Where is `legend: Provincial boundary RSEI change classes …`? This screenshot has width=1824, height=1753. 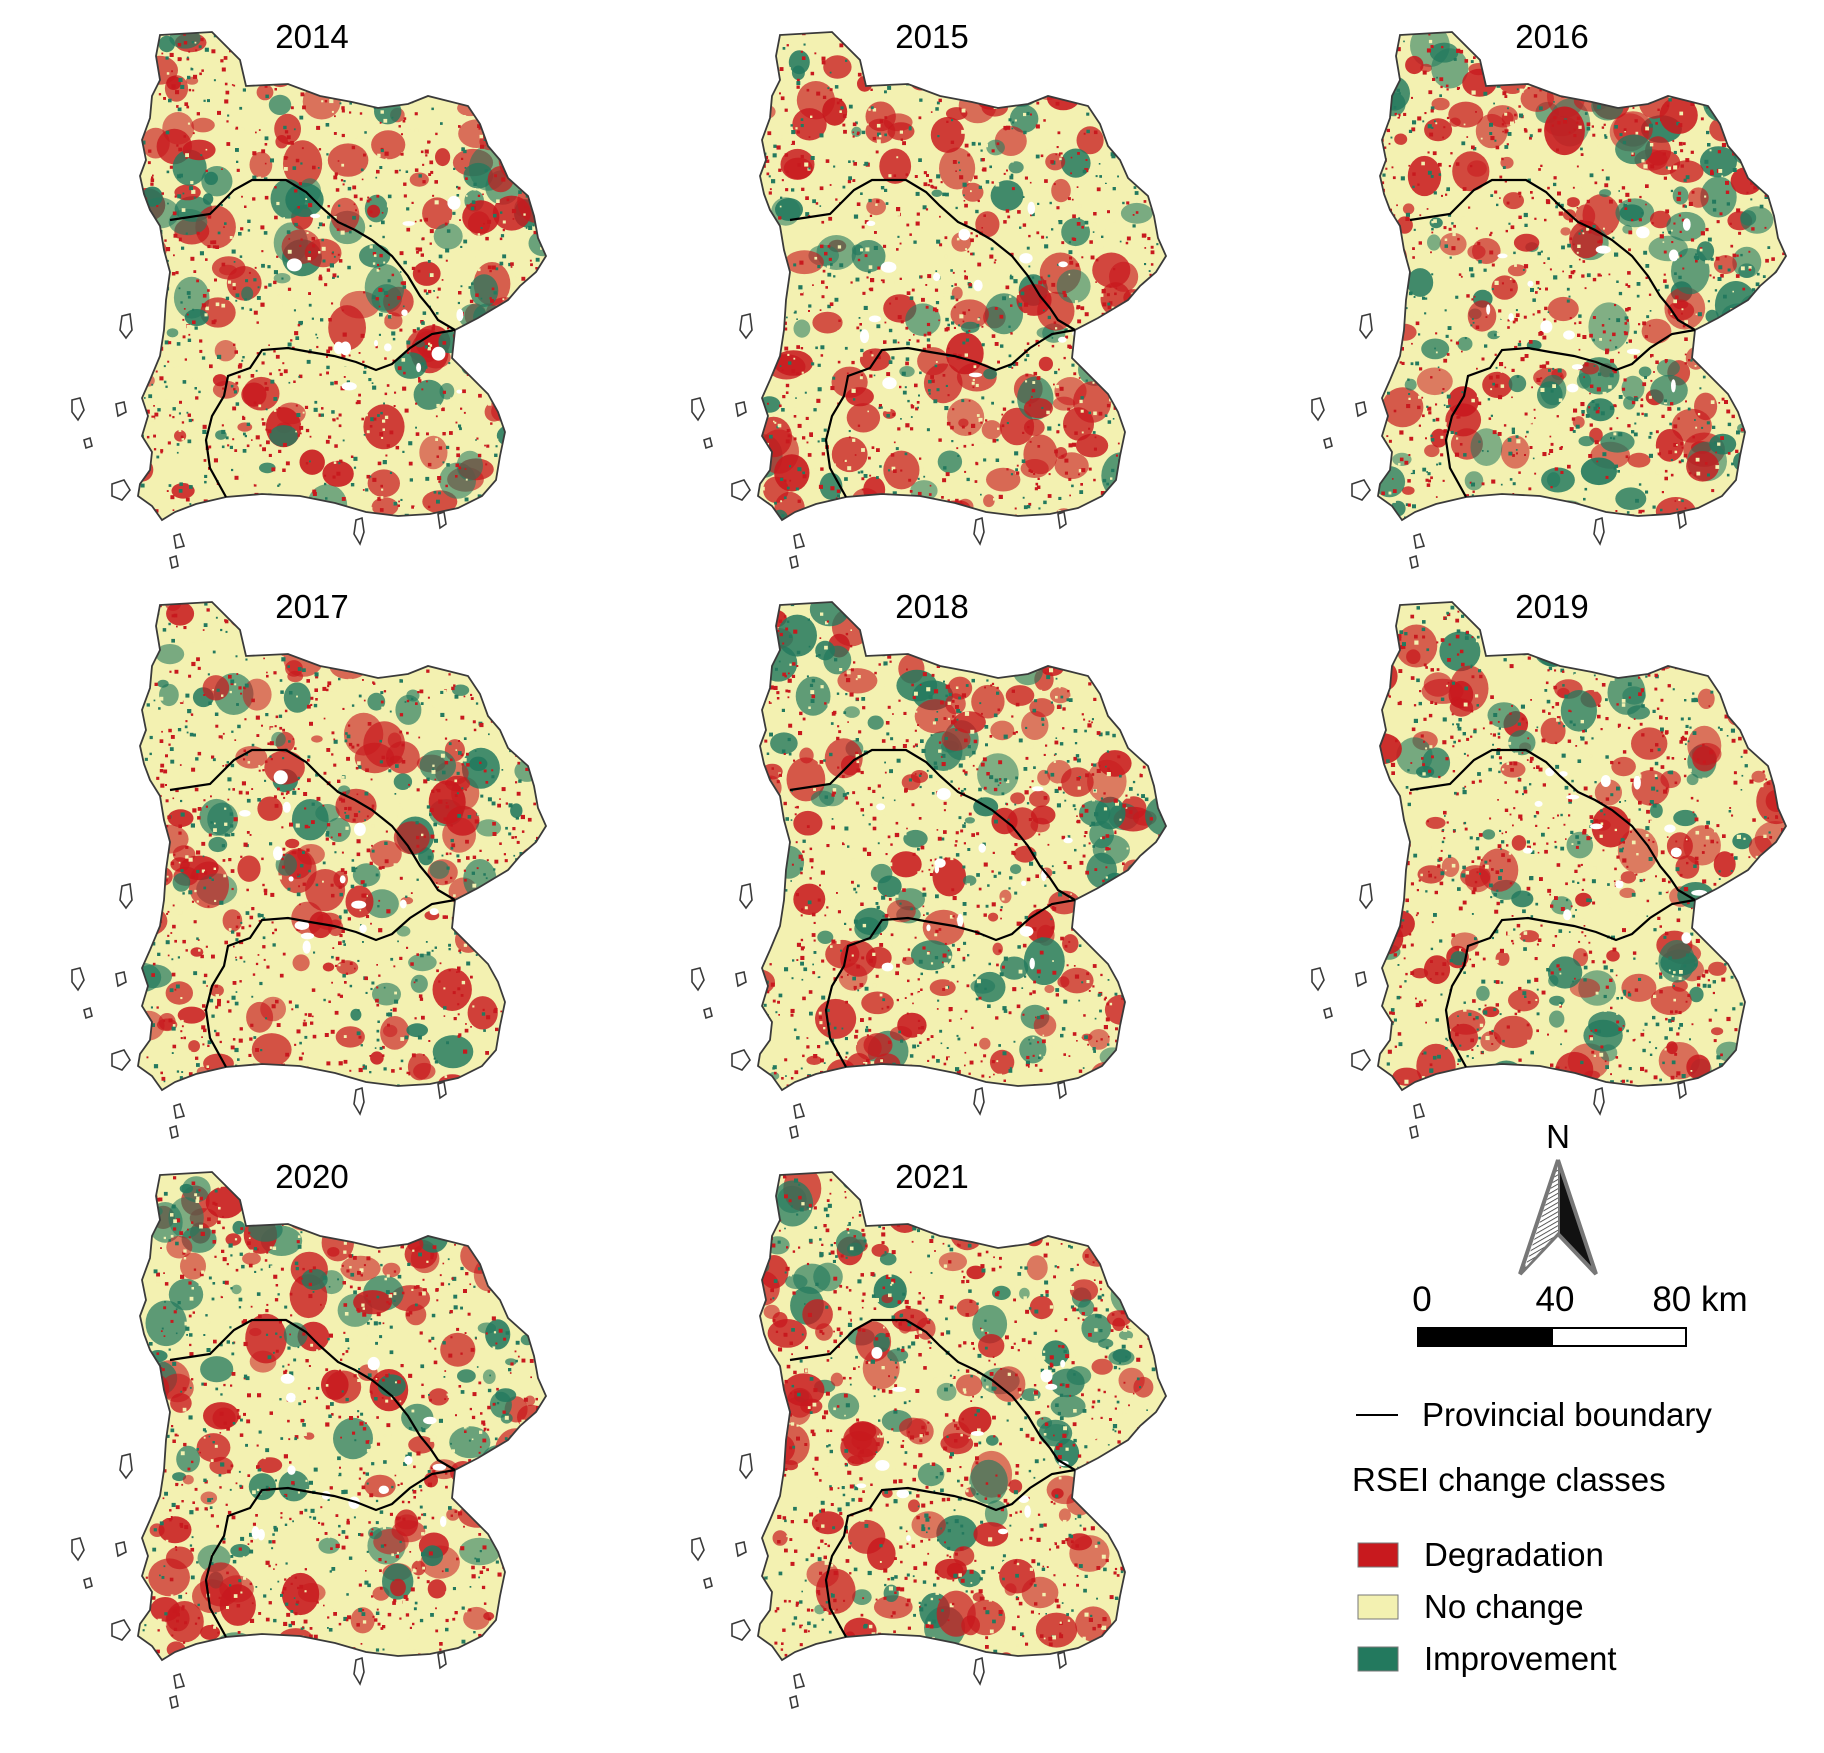 legend: Provincial boundary RSEI change classes … is located at coordinates (1532, 1536).